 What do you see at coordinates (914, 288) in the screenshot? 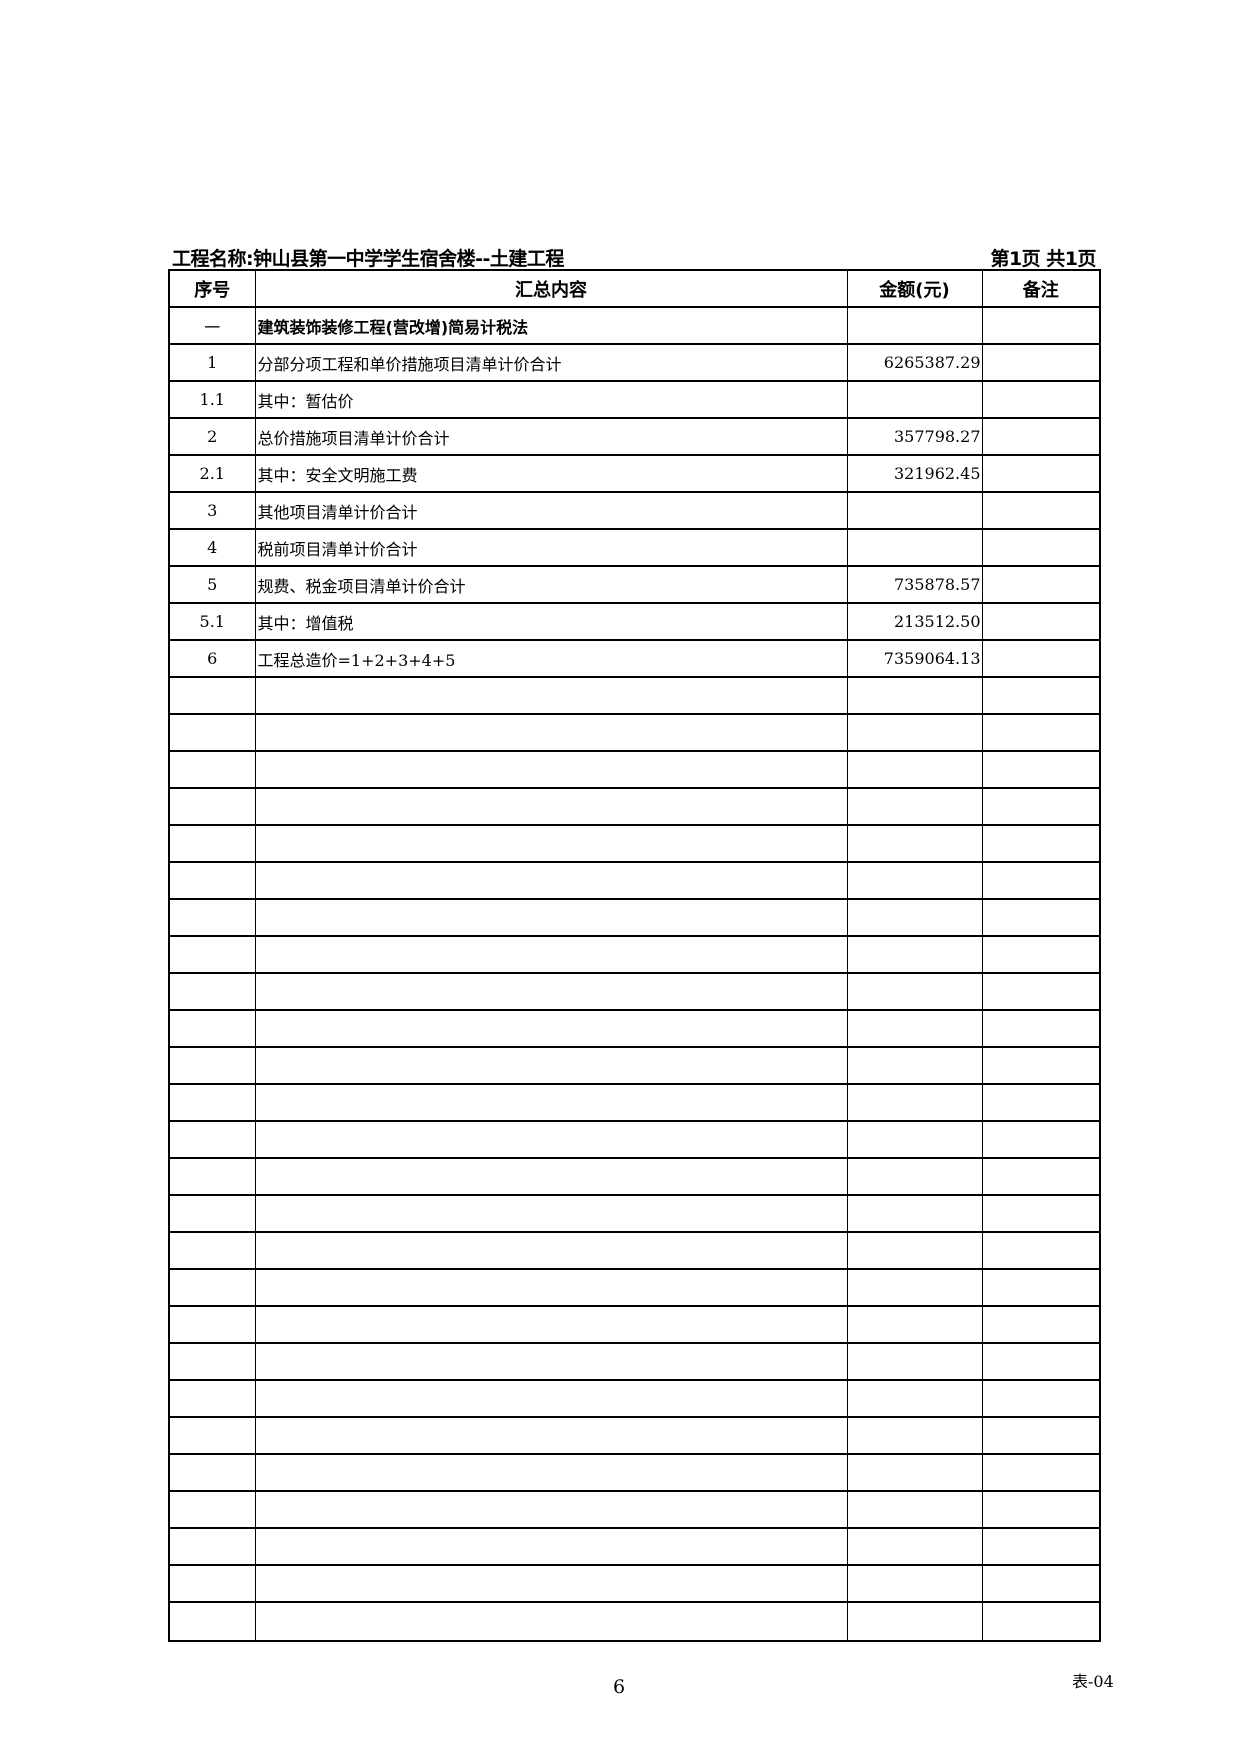
I see `column-header-amount: 金额(元)` at bounding box center [914, 288].